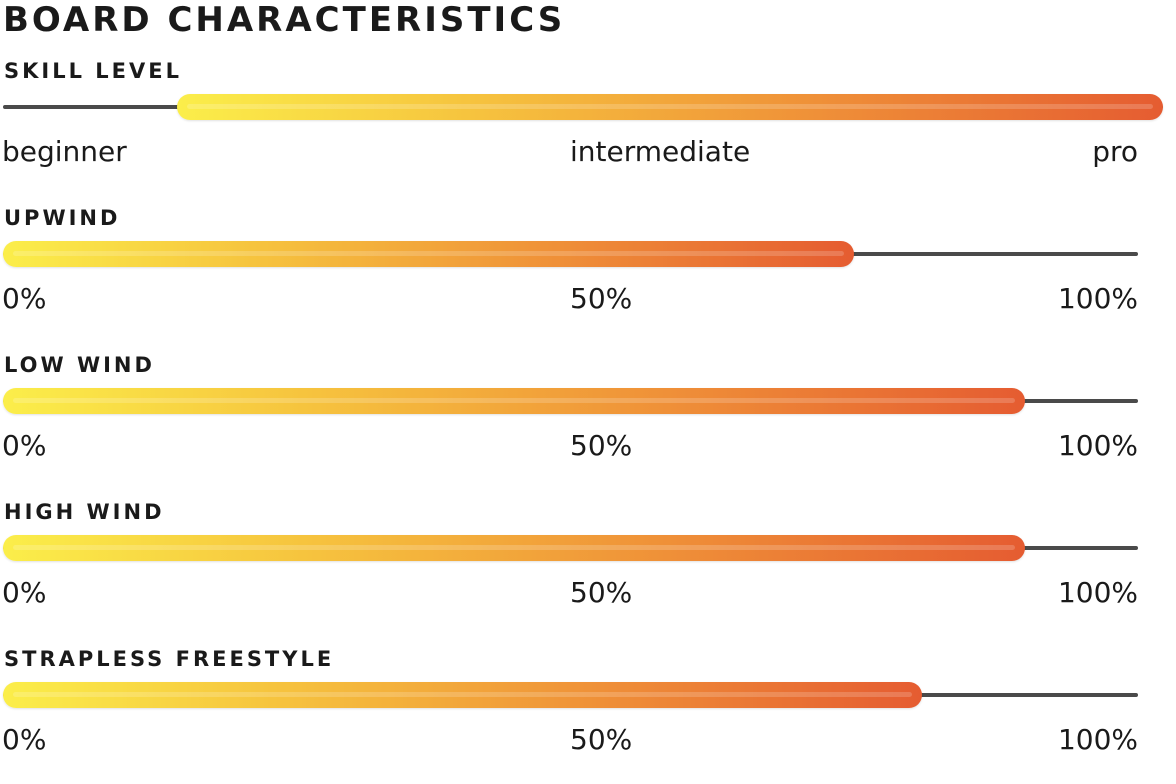 This screenshot has height=784, width=1176. Describe the element at coordinates (169, 659) in the screenshot. I see `rating-label: STRAPLESS FREESTYLE` at that location.